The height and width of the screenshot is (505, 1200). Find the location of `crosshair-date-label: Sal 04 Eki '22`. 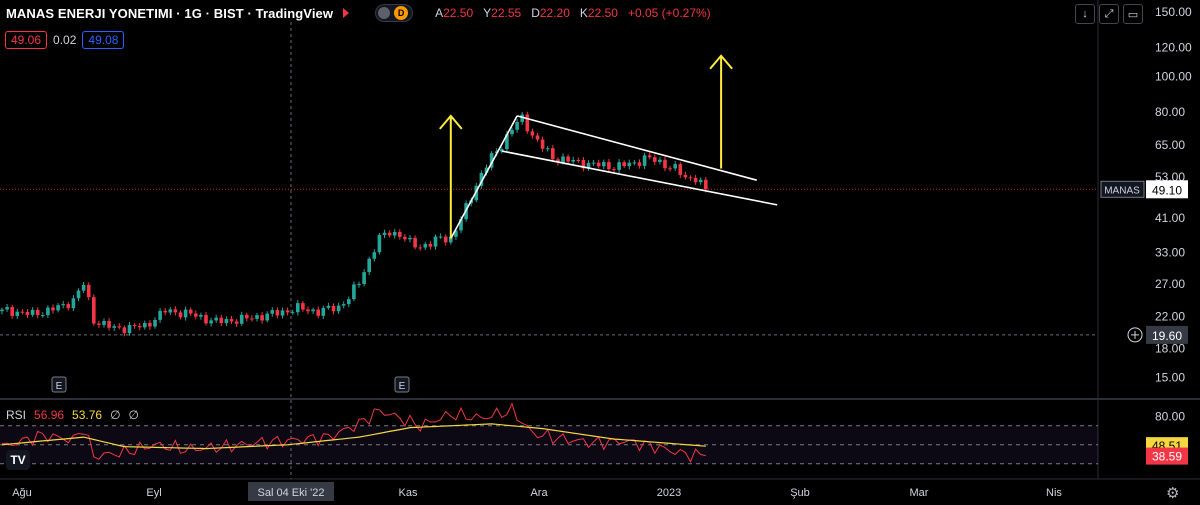

crosshair-date-label: Sal 04 Eki '22 is located at coordinates (291, 493).